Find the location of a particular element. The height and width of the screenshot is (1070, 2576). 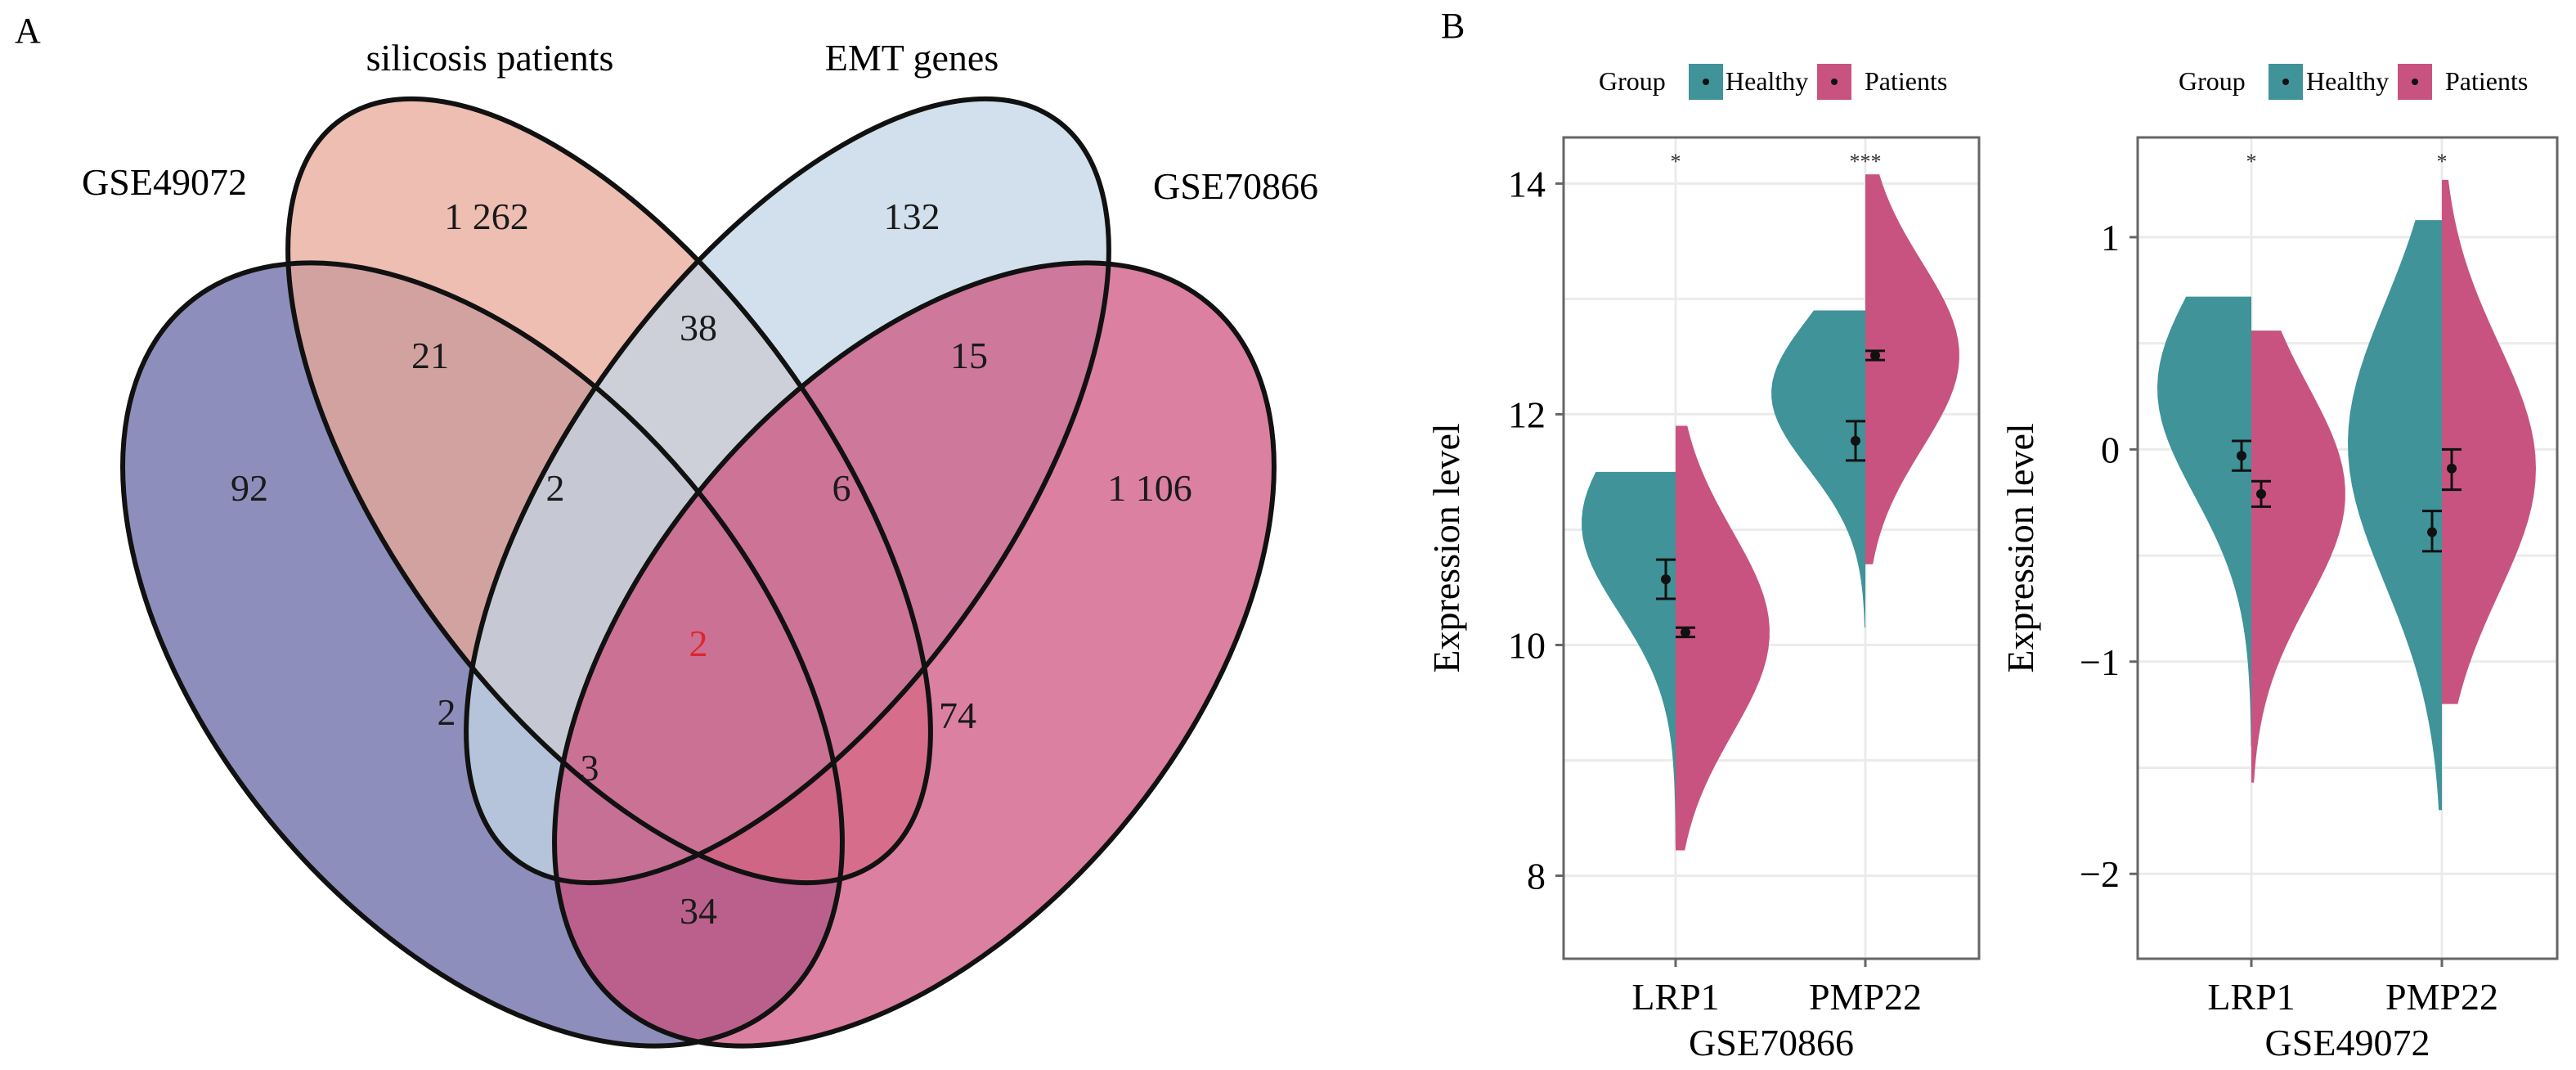

y-tick-label: 8 is located at coordinates (1537, 876).